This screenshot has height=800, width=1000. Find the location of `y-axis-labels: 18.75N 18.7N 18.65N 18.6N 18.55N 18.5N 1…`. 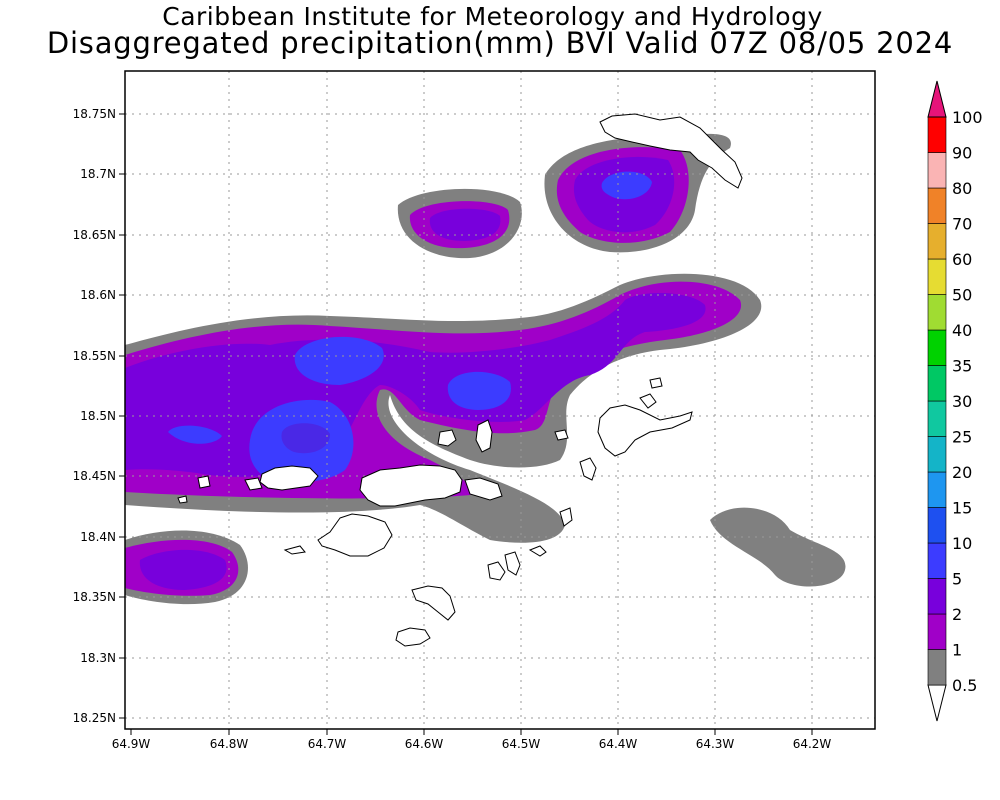

y-axis-labels: 18.75N 18.7N 18.65N 18.6N 18.55N 18.5N 1… is located at coordinates (94, 416).